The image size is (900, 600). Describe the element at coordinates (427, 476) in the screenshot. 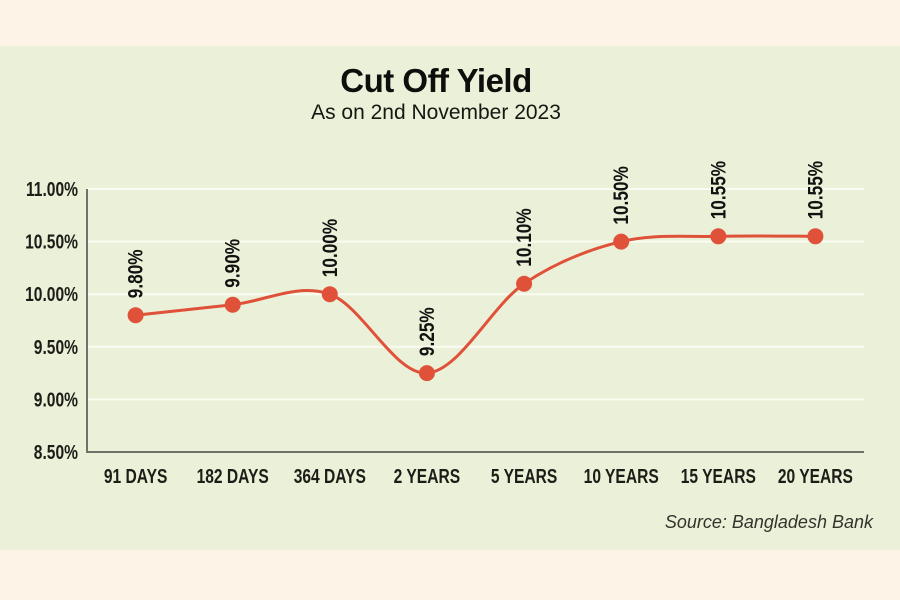

I see `x-tick-label: 2 YEARS` at that location.